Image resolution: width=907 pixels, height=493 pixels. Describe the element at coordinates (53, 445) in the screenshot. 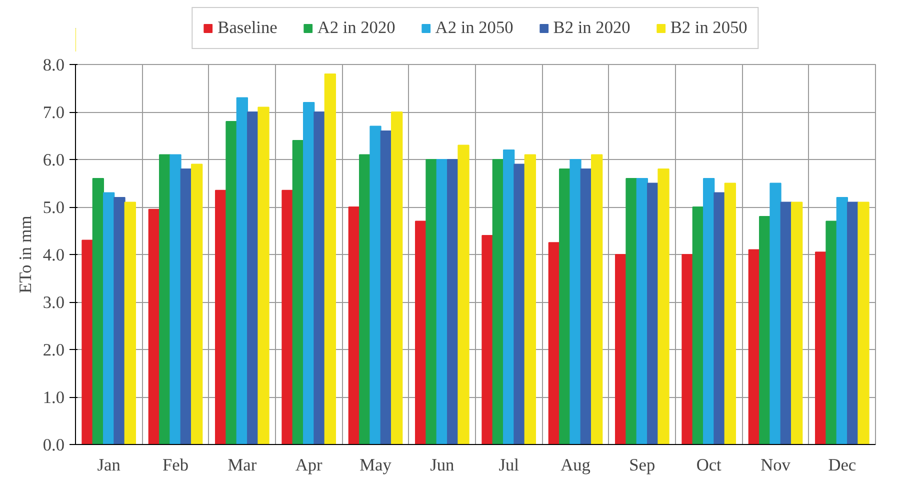

I see `y-tick-label: 0.0` at that location.